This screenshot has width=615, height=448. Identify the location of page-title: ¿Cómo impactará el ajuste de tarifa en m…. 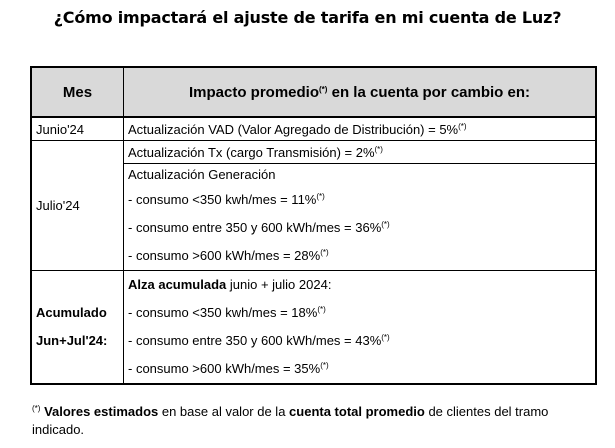
(307, 17).